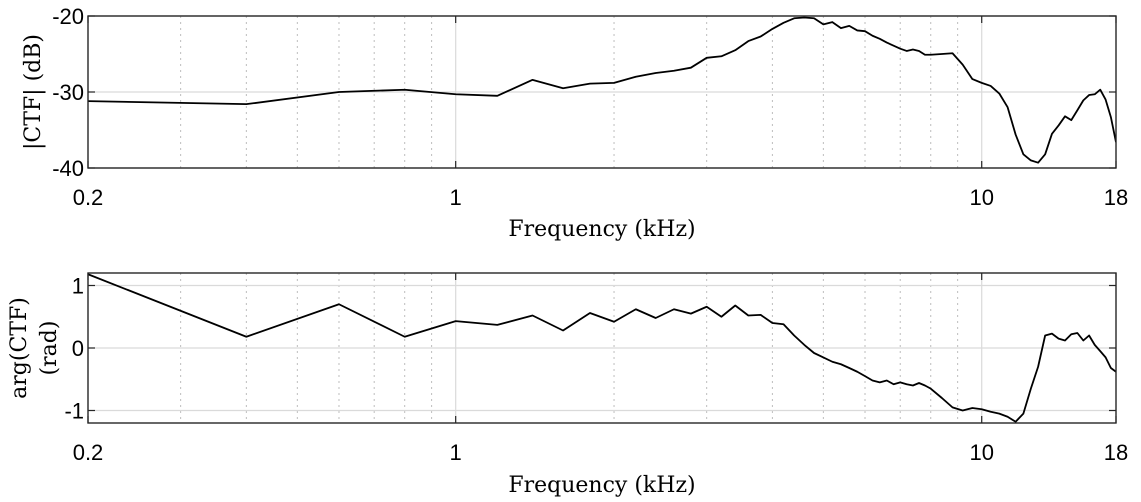 This screenshot has width=1141, height=502. What do you see at coordinates (601, 485) in the screenshot?
I see `phase-x-axis-title: Frequency (kHz)` at bounding box center [601, 485].